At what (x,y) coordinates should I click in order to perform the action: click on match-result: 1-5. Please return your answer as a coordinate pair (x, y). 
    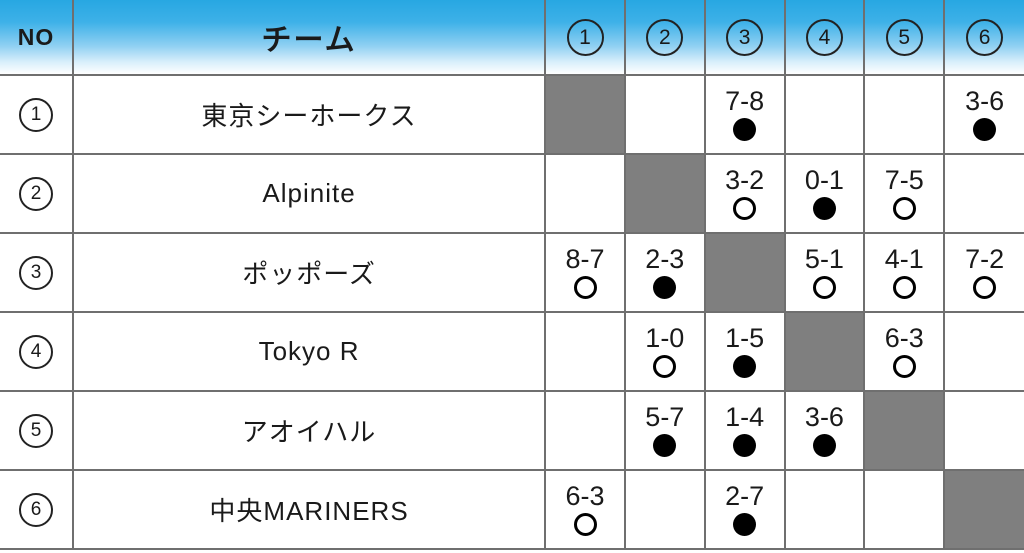
    Looking at the image, I should click on (744, 351).